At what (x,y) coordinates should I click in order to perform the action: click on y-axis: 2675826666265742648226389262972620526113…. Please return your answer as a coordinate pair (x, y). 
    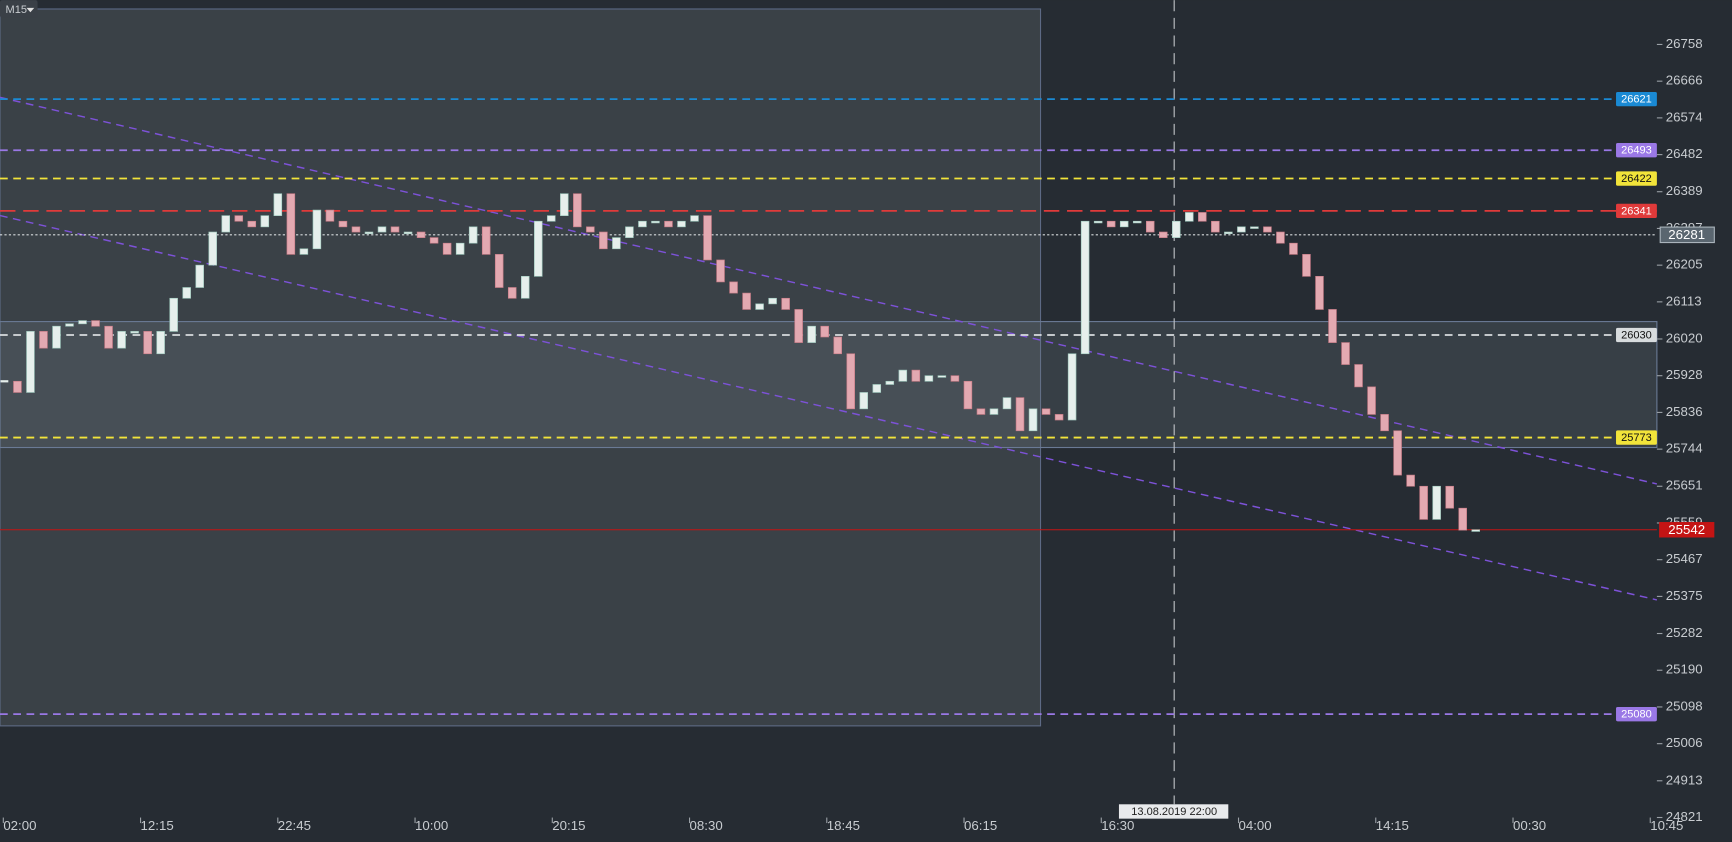
    Looking at the image, I should click on (1679, 430).